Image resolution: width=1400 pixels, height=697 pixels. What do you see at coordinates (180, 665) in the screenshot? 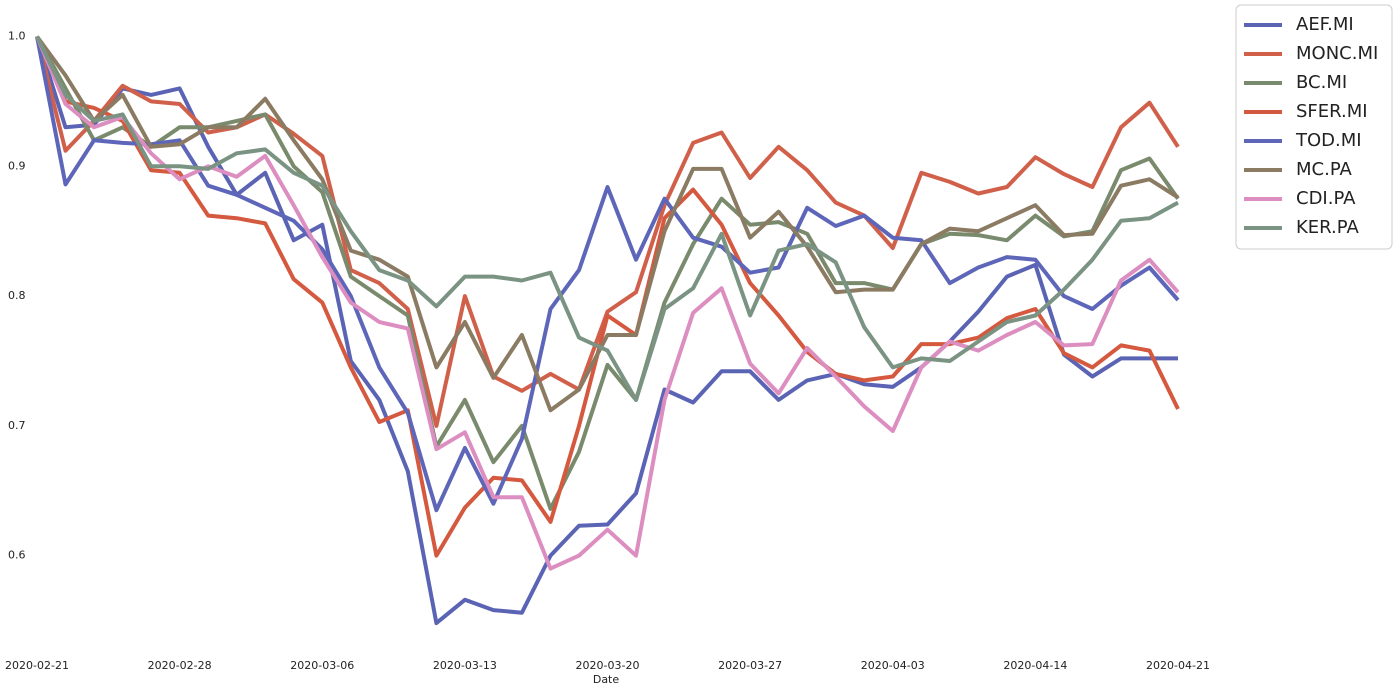
I see `x-tick-label: 2020-02-28` at bounding box center [180, 665].